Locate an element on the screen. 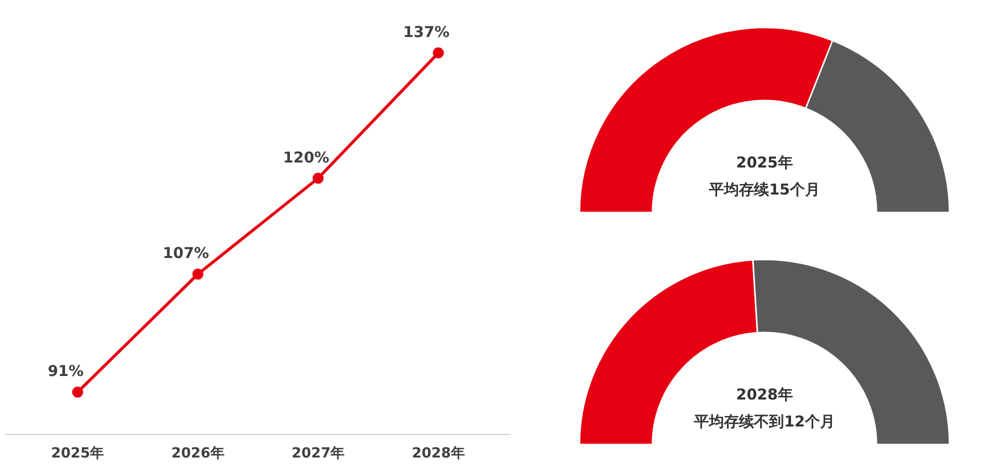  data-label: 91% is located at coordinates (66, 371).